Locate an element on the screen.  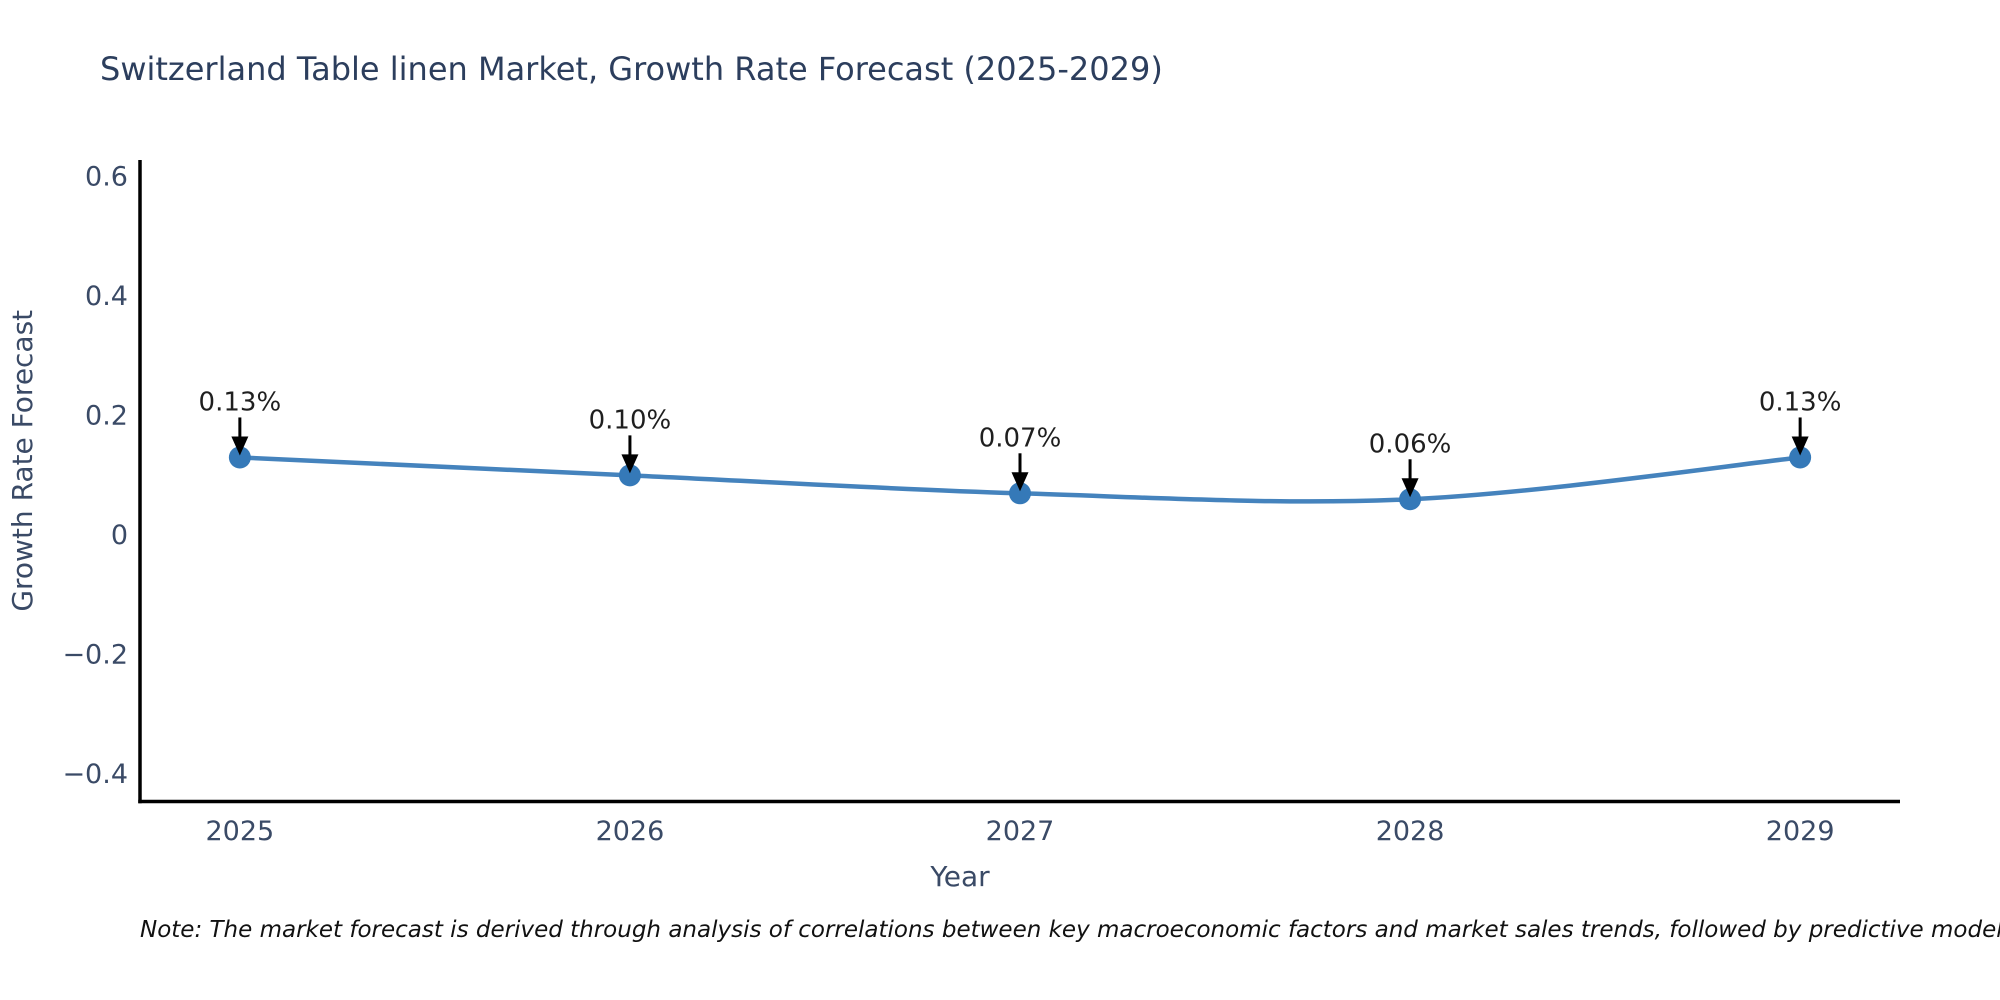
x-tick-label: 2028 is located at coordinates (1410, 831).